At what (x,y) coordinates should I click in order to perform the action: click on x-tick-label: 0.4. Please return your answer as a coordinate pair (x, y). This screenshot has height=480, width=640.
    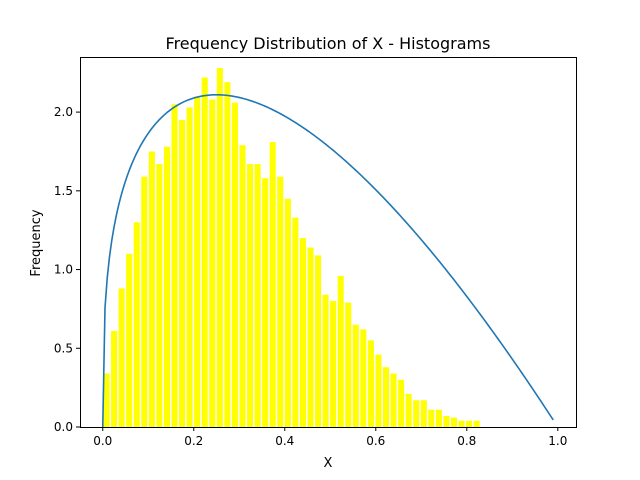
    Looking at the image, I should click on (284, 441).